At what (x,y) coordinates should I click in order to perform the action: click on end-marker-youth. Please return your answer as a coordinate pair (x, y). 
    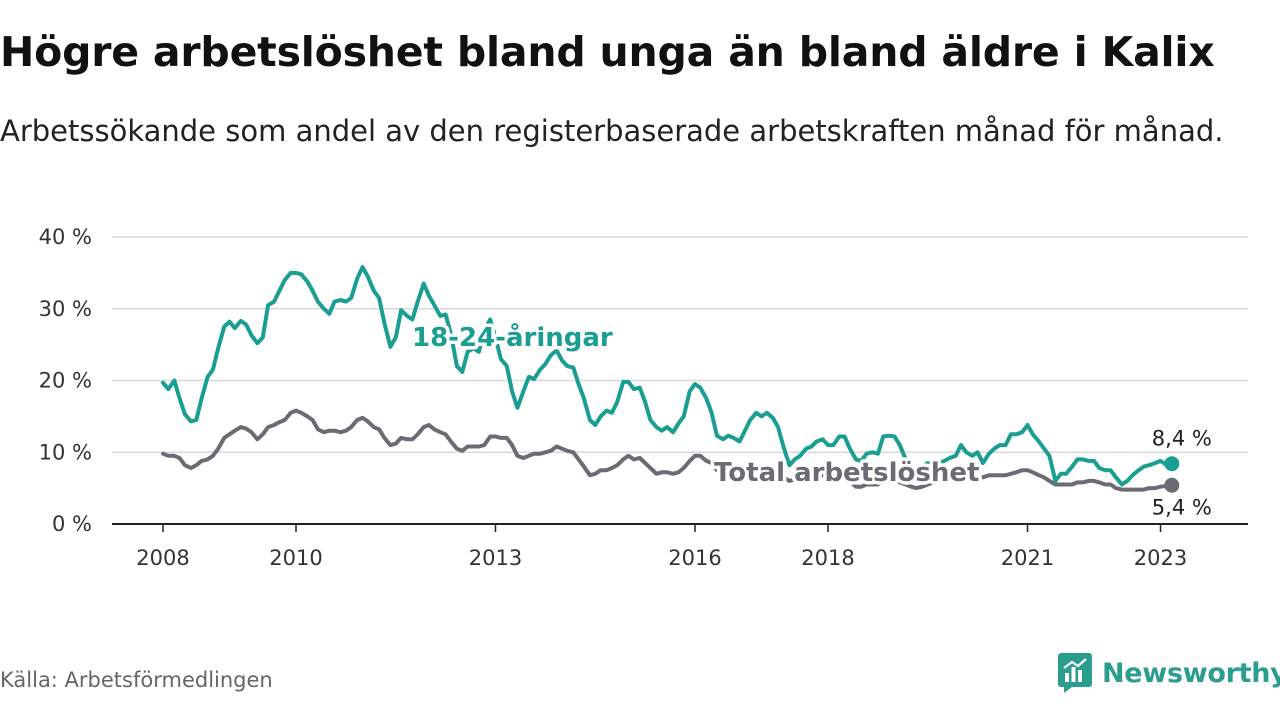
    Looking at the image, I should click on (1172, 464).